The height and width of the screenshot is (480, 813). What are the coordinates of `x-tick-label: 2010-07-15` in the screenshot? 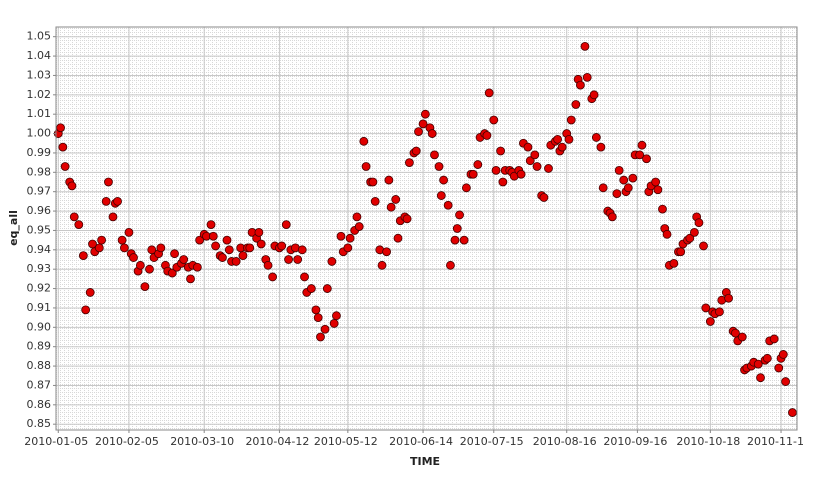 It's located at (492, 441).